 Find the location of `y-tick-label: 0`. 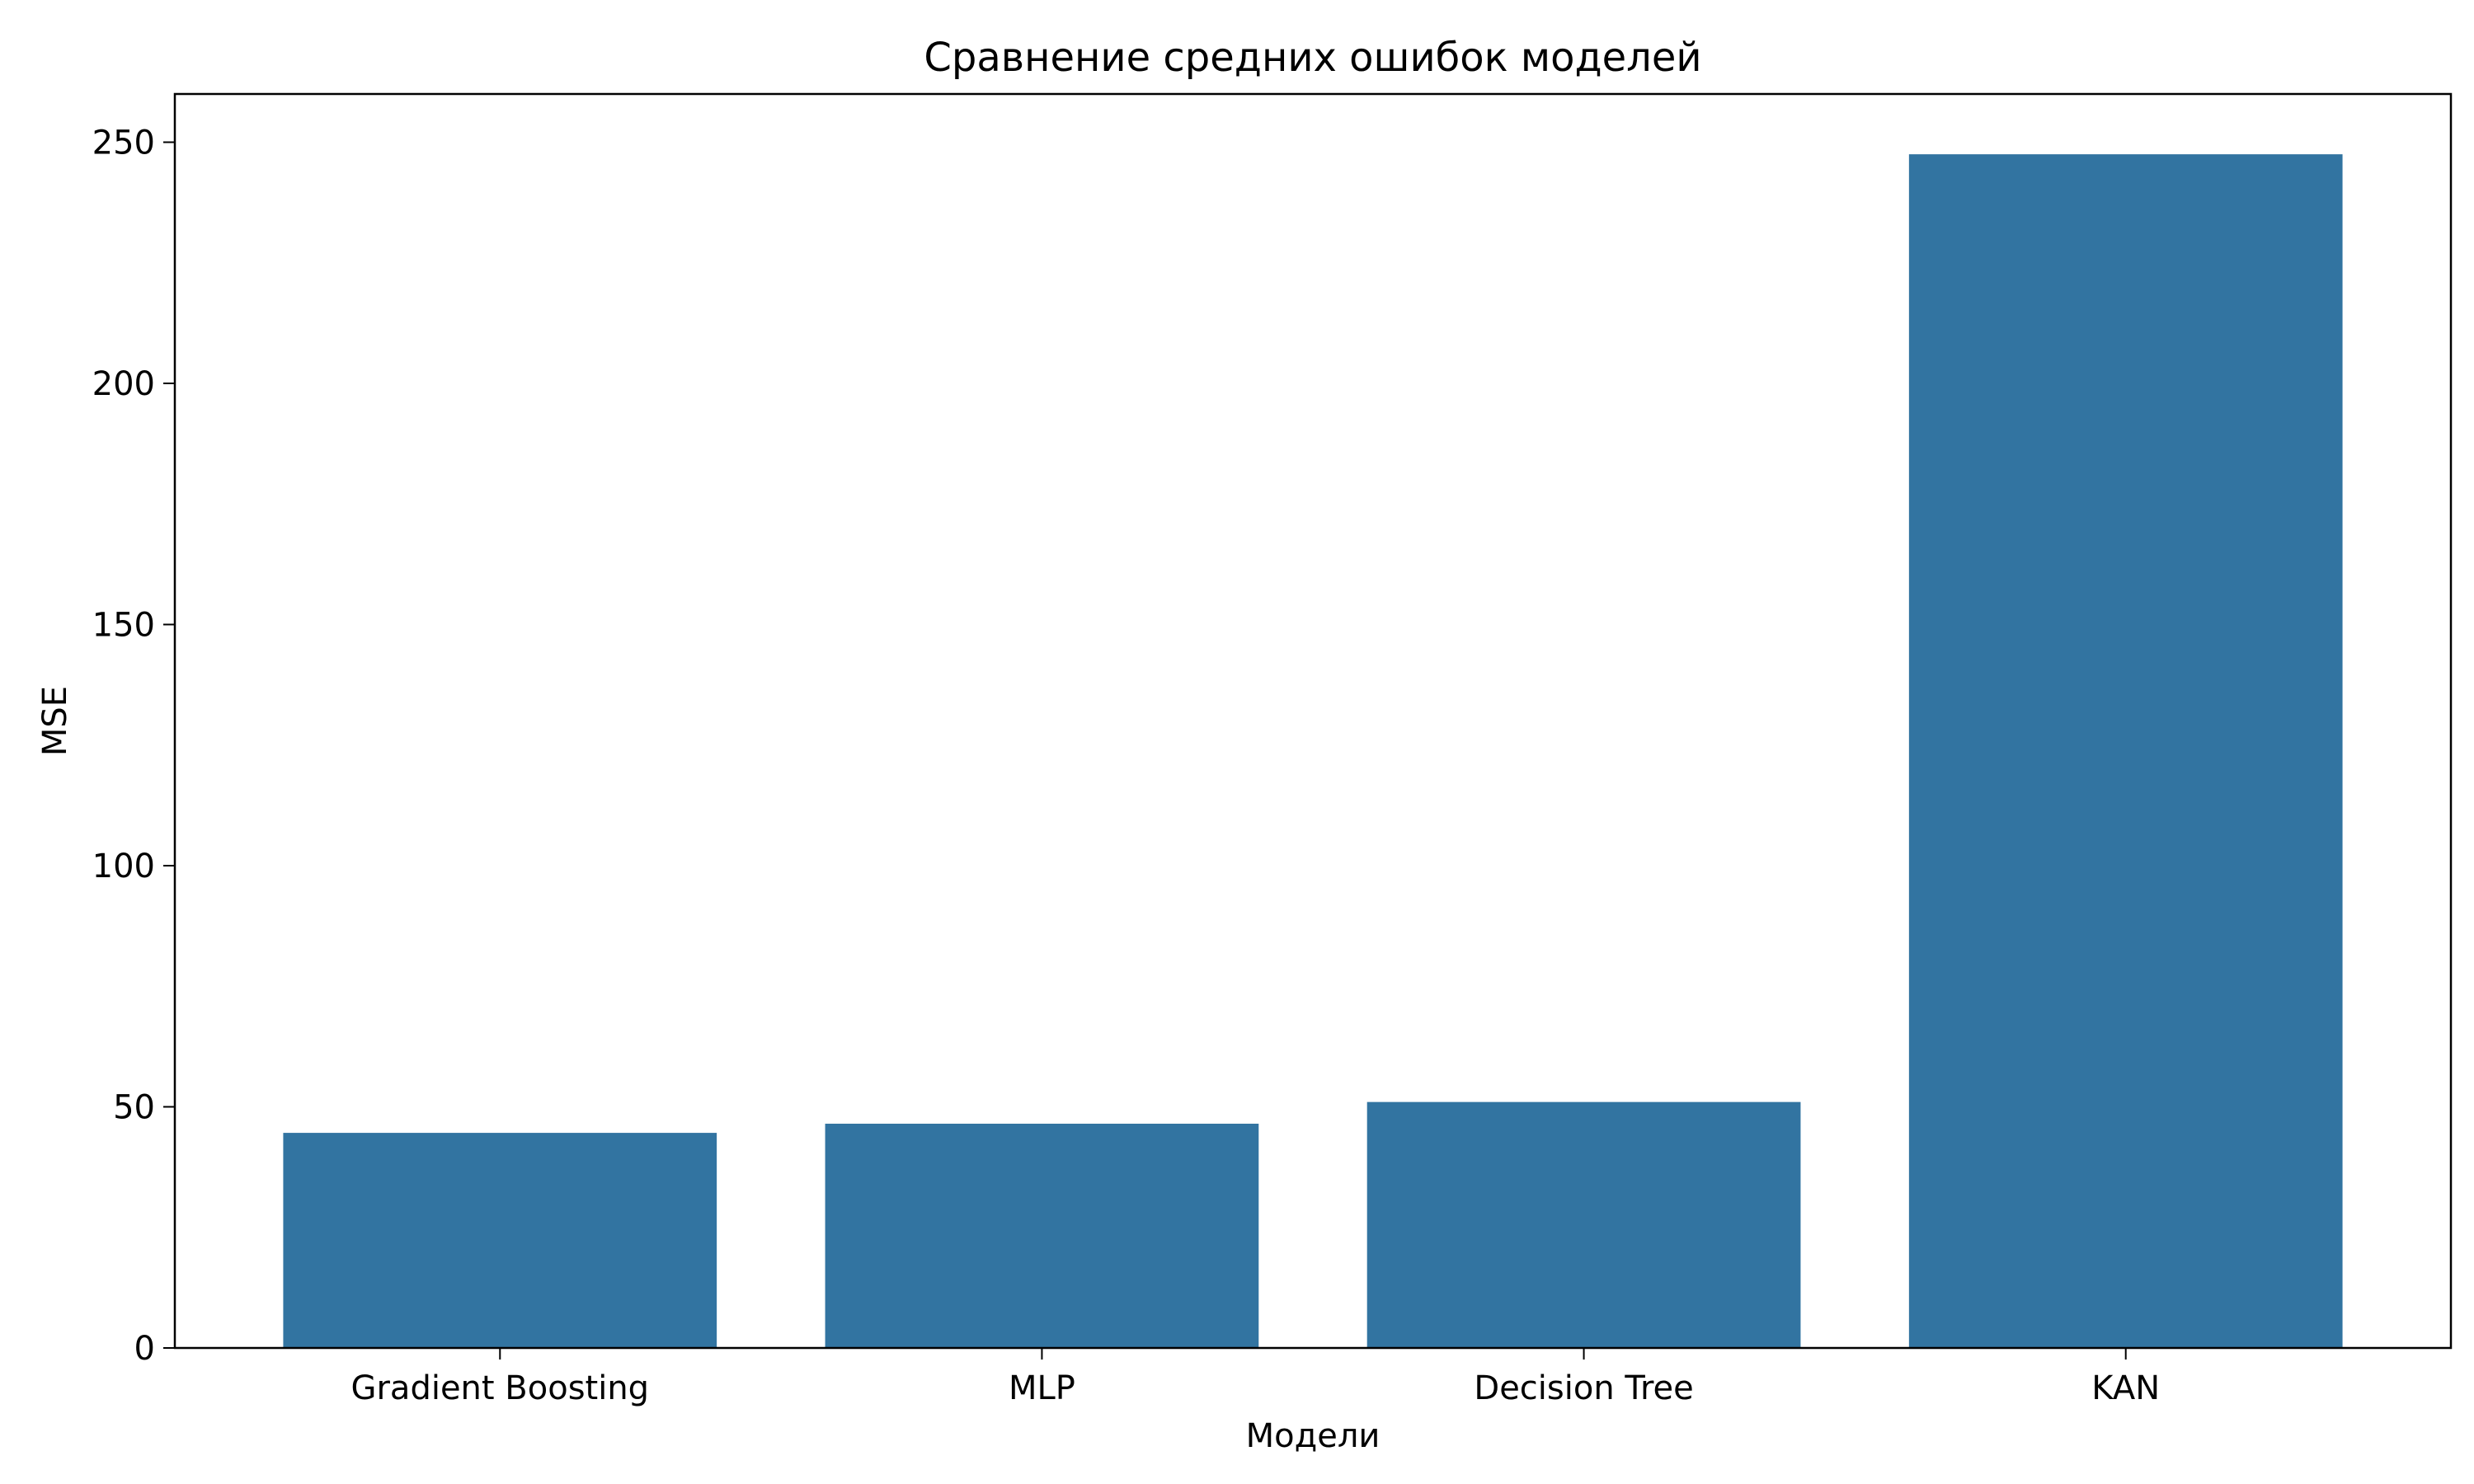

y-tick-label: 0 is located at coordinates (144, 1349).